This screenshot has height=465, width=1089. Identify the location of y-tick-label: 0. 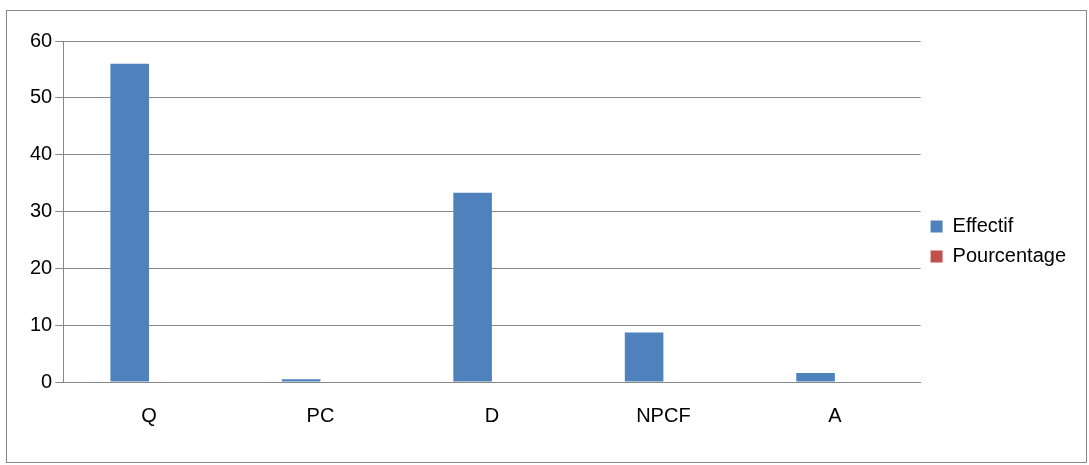
(47, 380).